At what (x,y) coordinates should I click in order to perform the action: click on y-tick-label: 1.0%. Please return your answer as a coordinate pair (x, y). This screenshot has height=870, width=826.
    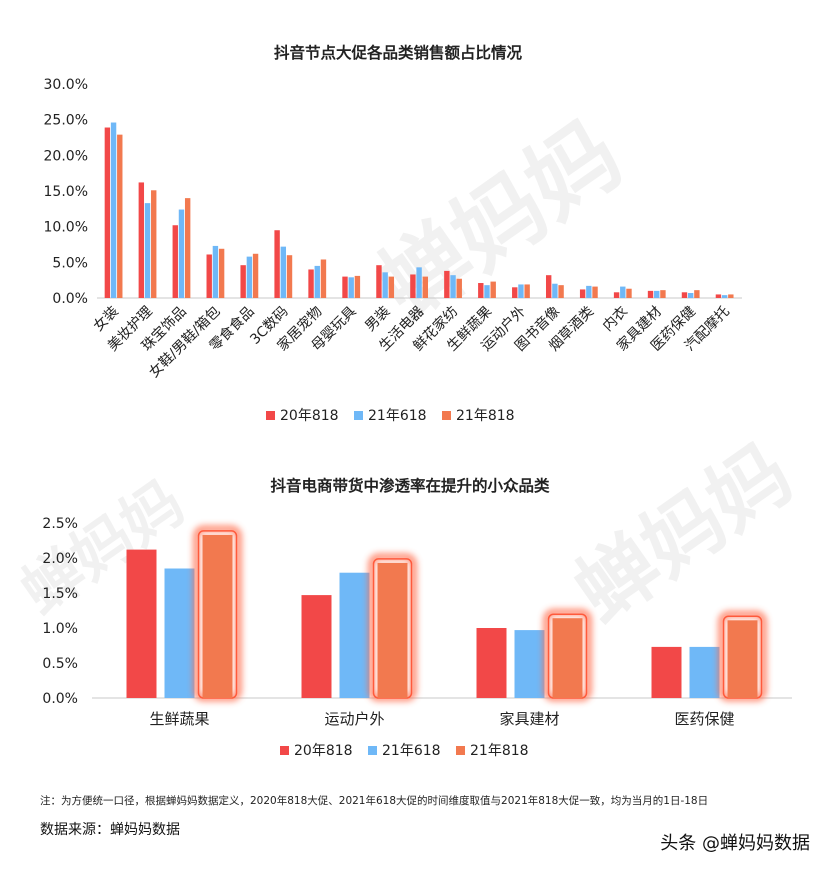
    Looking at the image, I should click on (60, 629).